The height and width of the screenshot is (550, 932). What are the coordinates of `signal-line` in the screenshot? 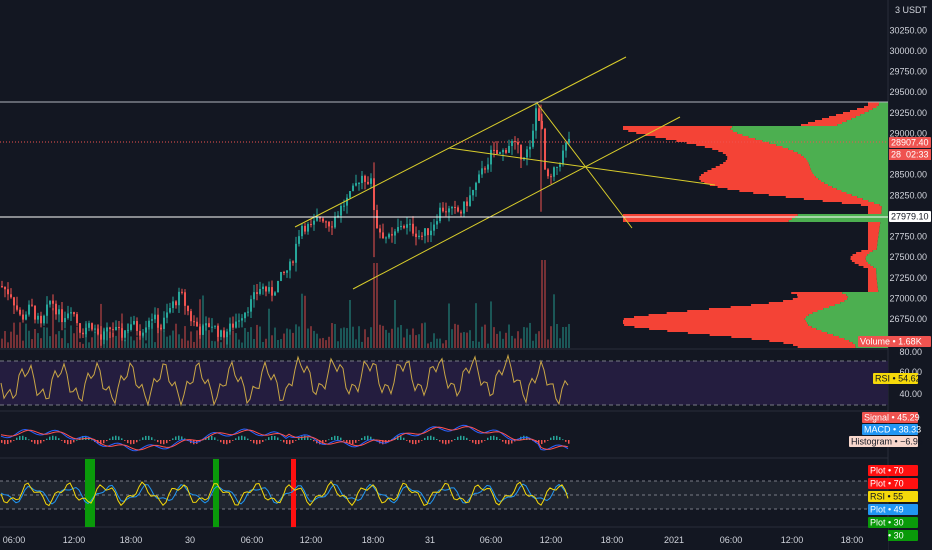 It's located at (284, 438).